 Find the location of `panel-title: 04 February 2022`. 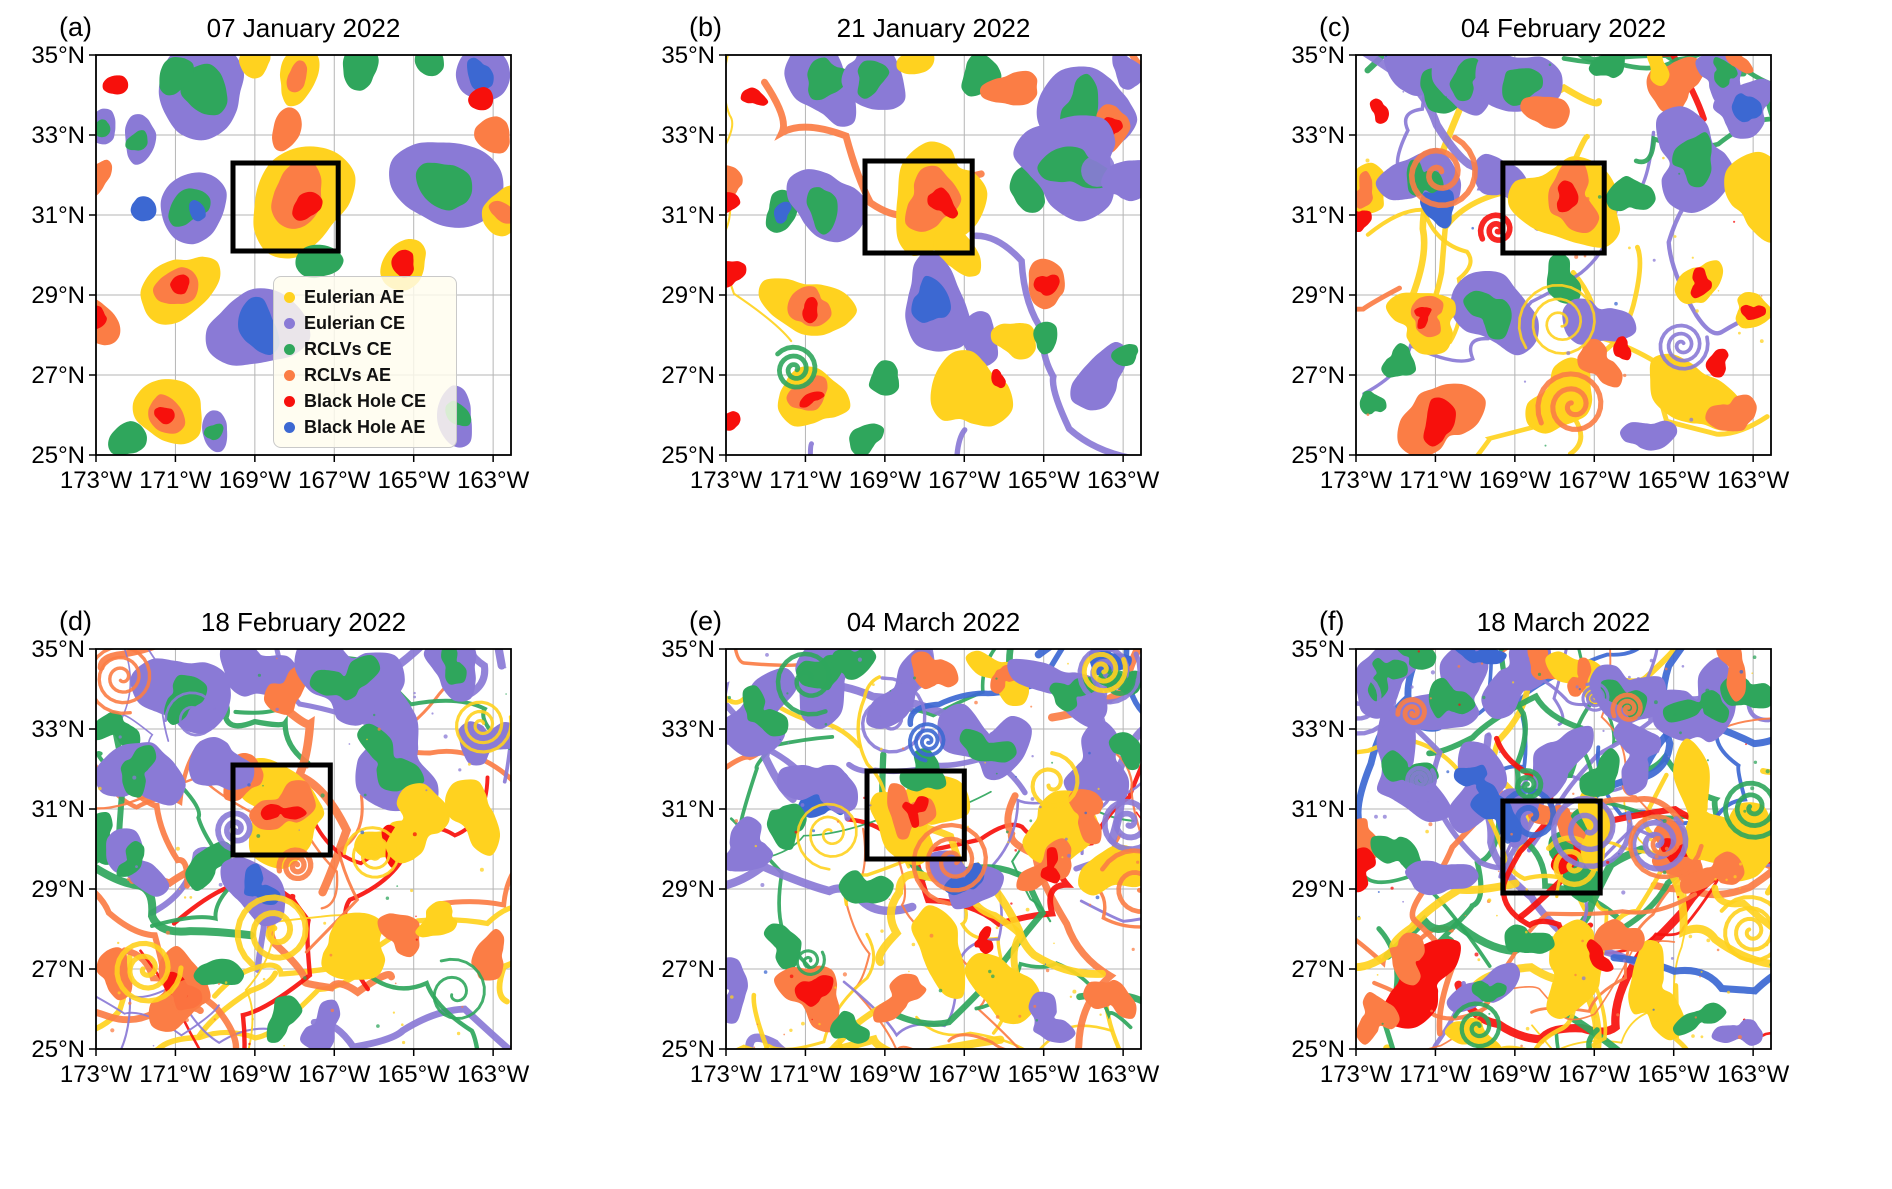

panel-title: 04 February 2022 is located at coordinates (1563, 28).